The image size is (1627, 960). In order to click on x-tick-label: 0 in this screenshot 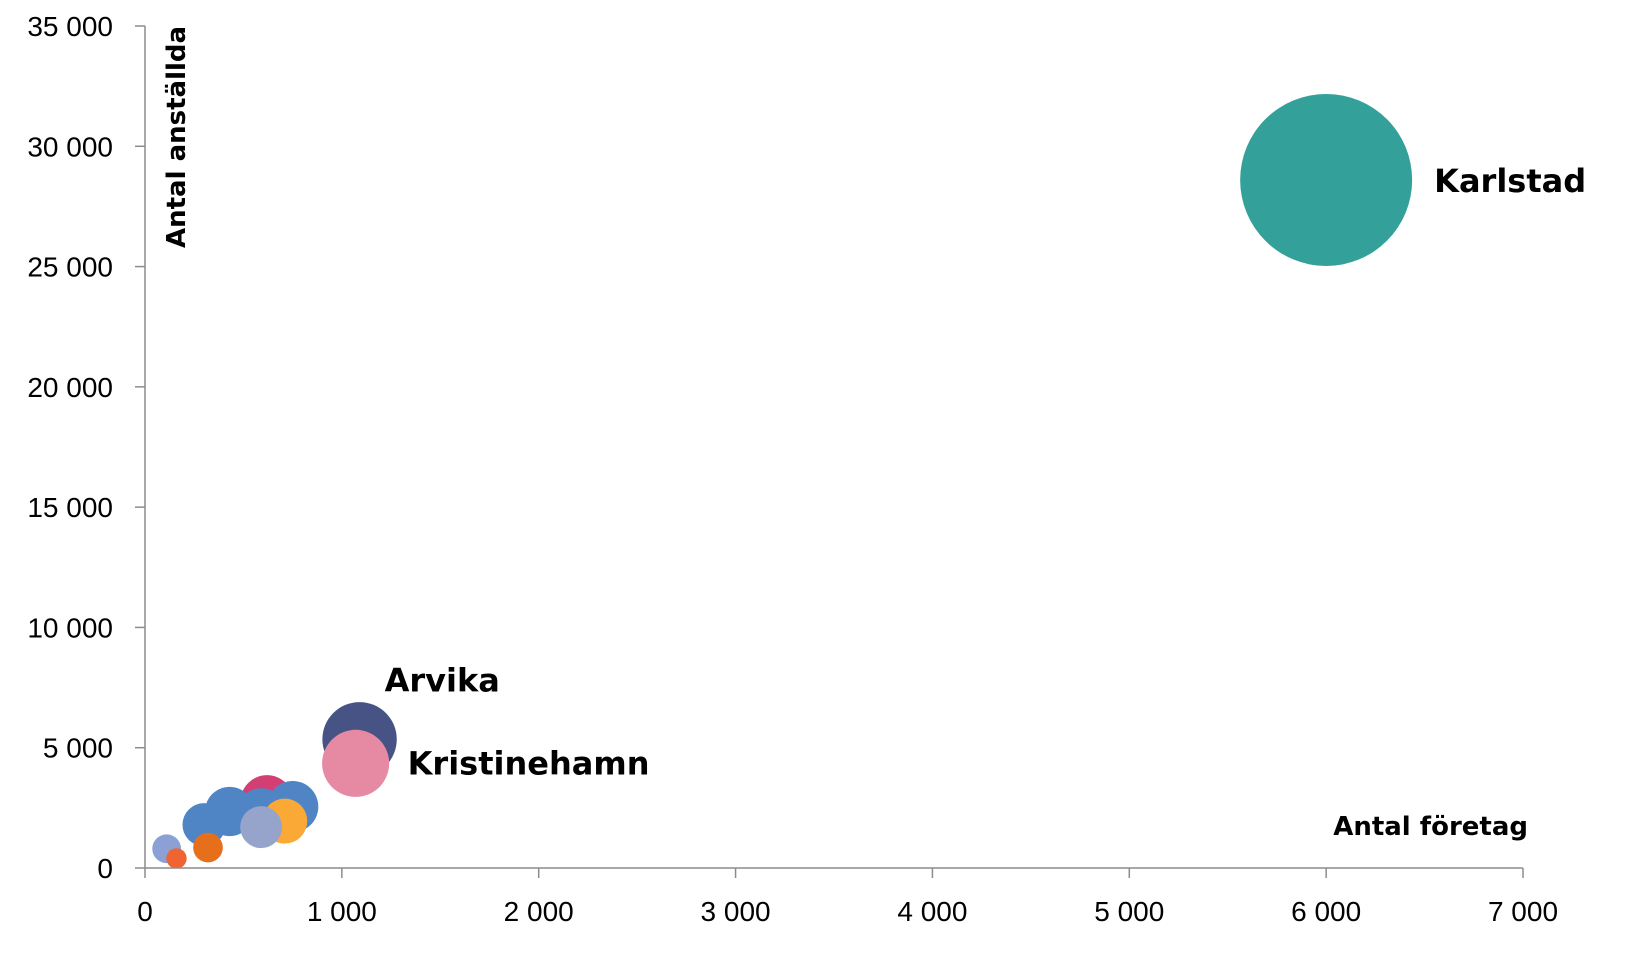, I will do `click(145, 911)`.